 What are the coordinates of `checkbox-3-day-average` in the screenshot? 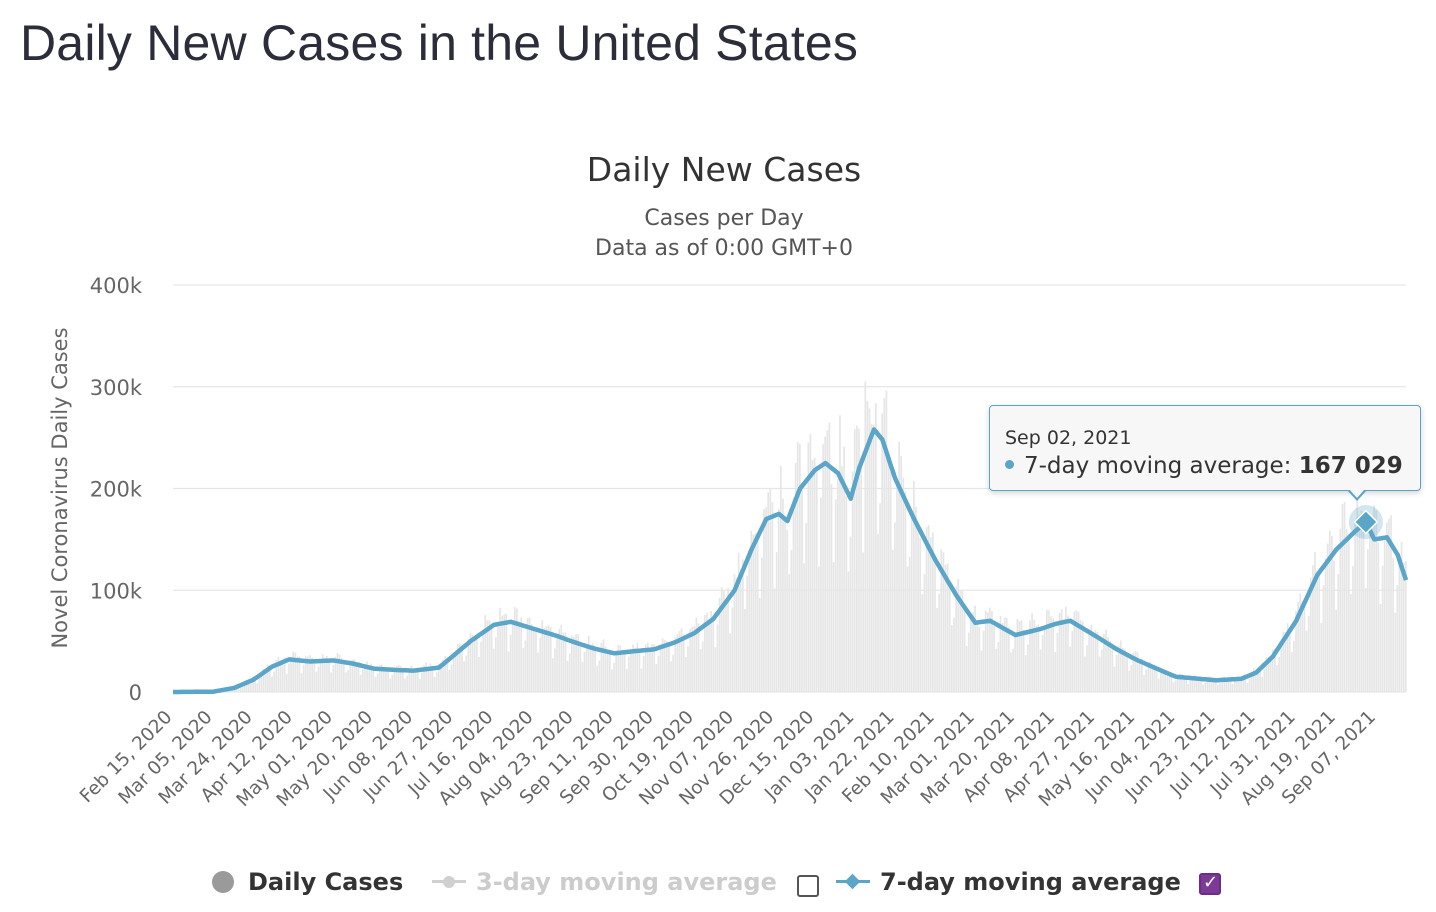 It's located at (808, 886).